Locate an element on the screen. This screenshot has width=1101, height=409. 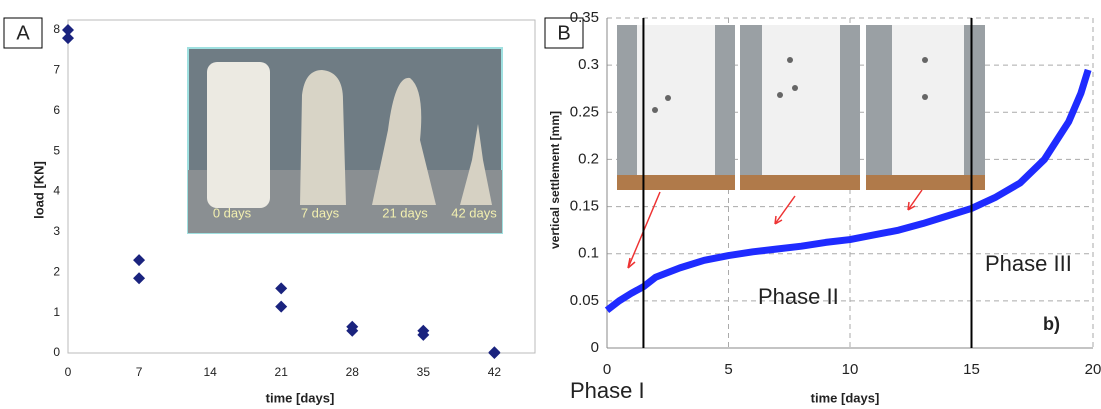
y-tick-label: 8 is located at coordinates (56, 29).